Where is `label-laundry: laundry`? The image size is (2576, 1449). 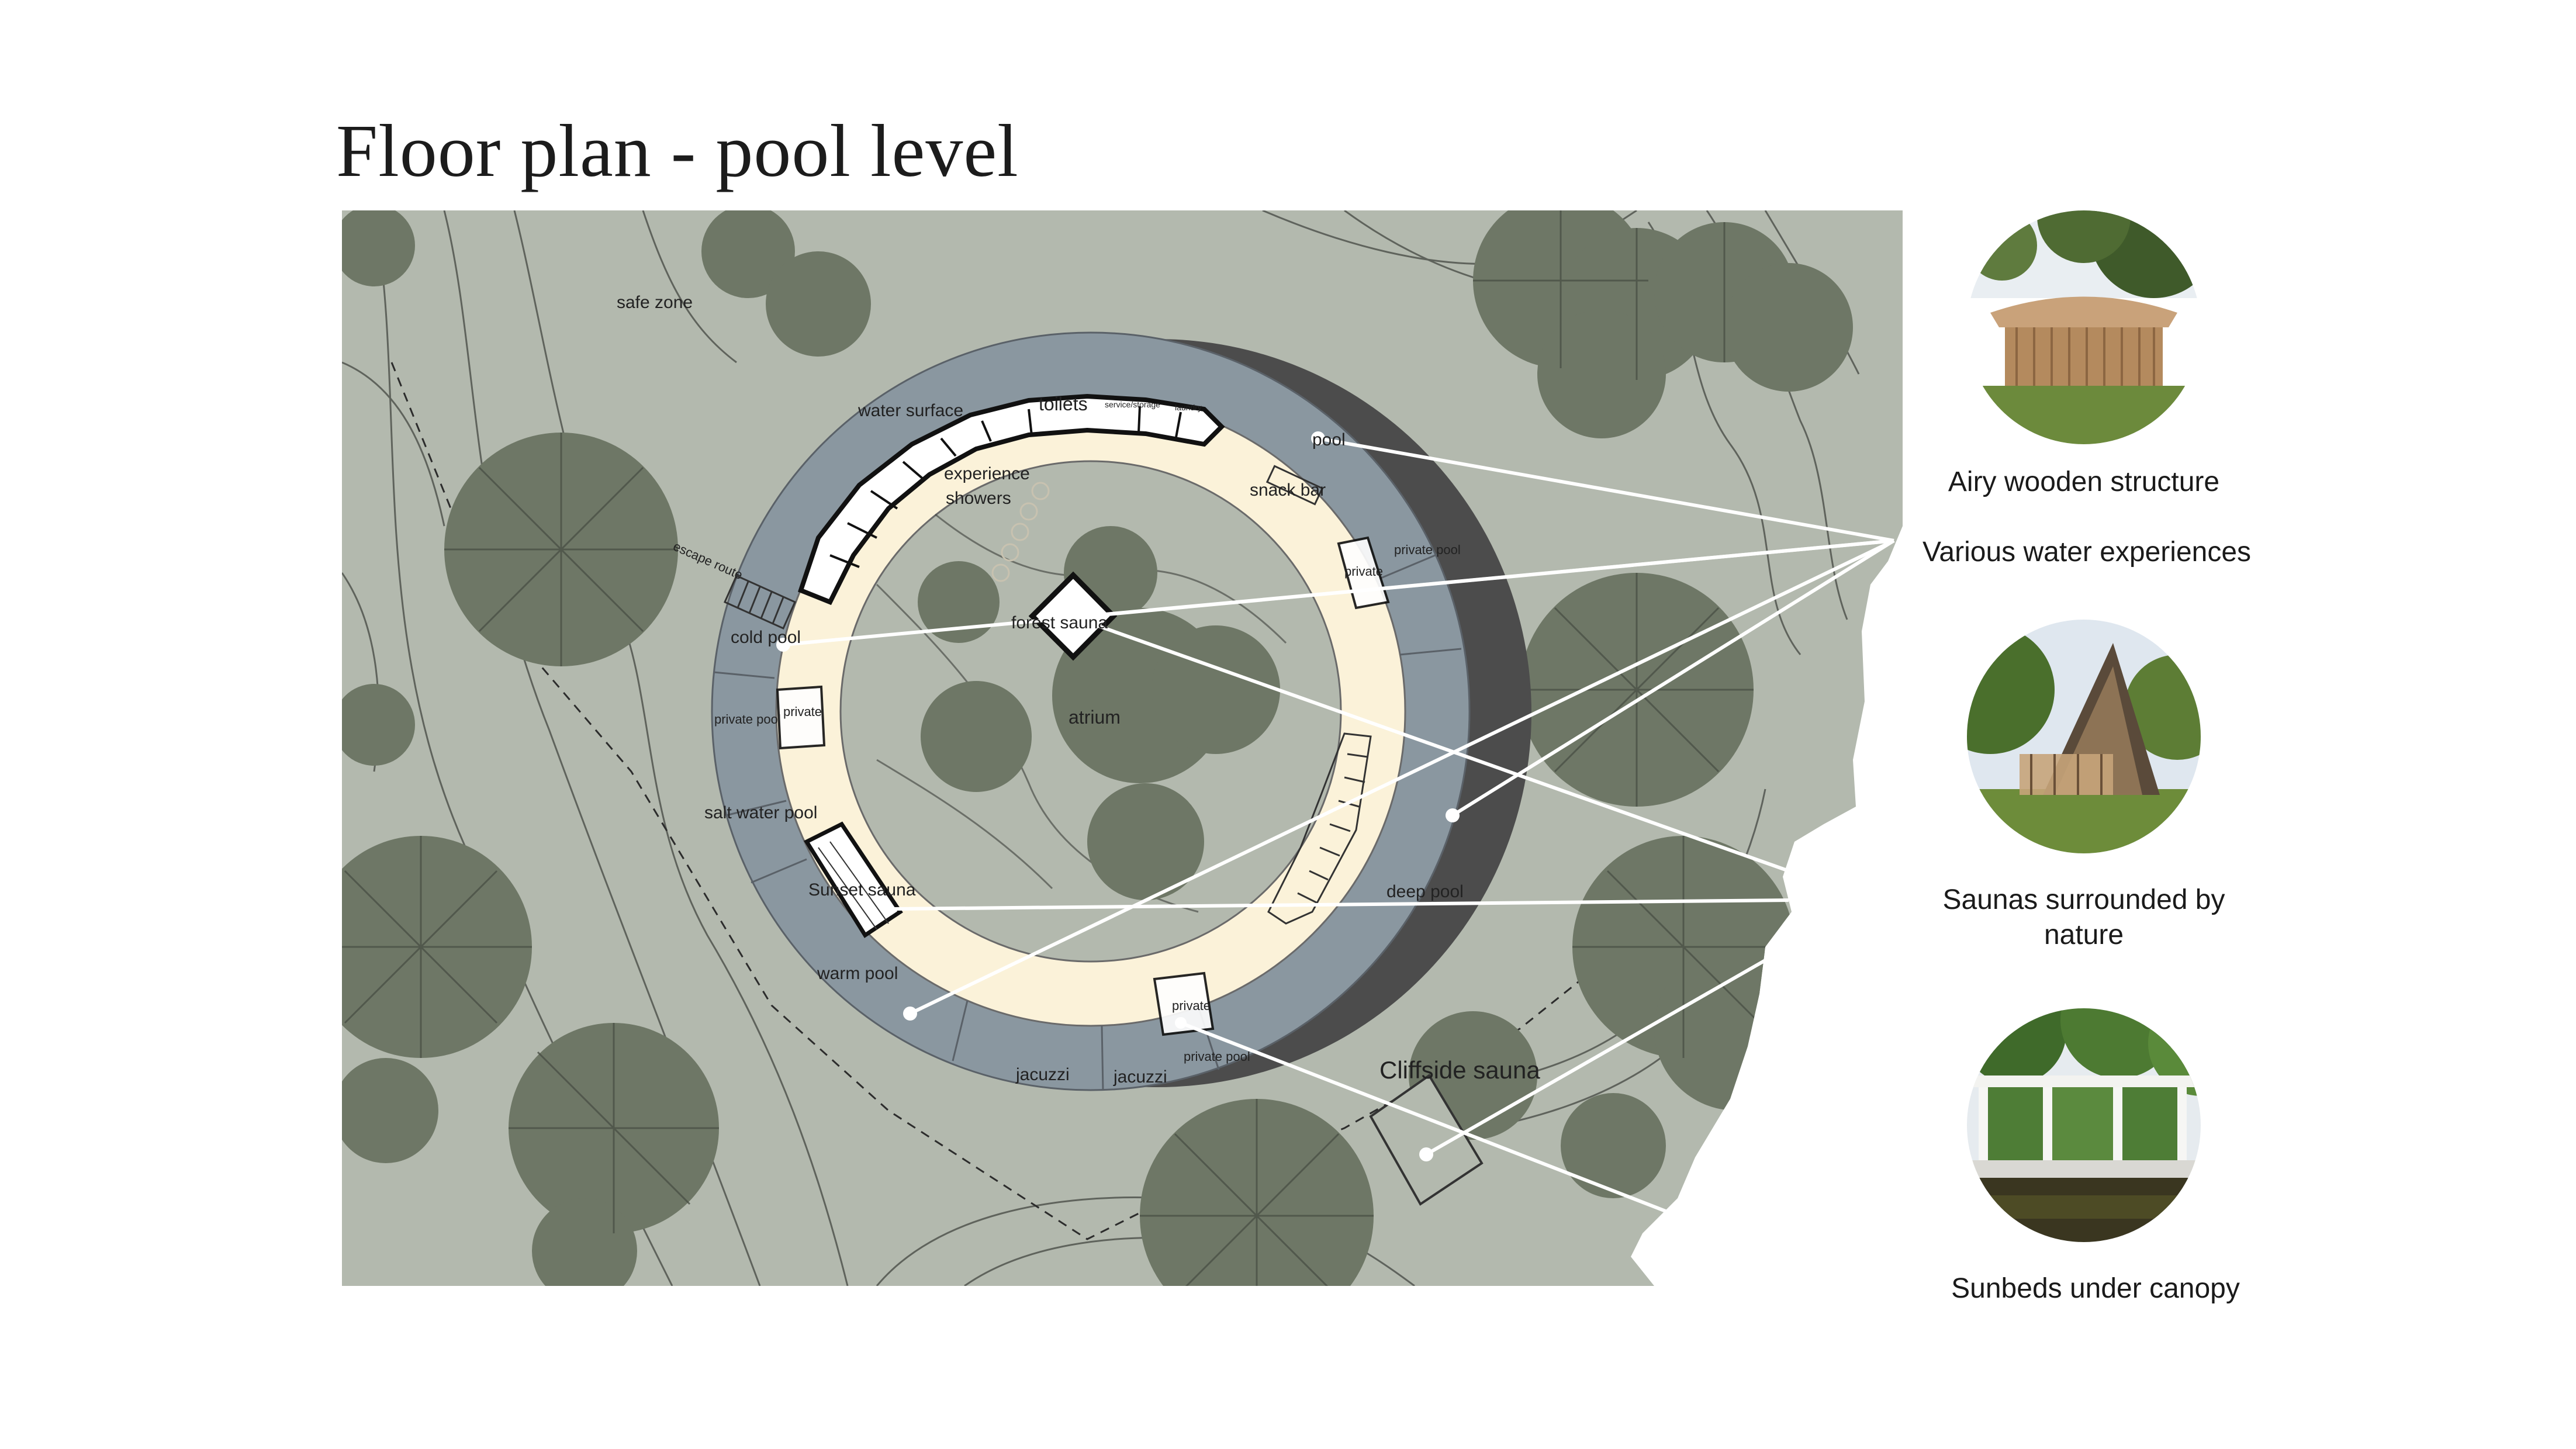
label-laundry: laundry is located at coordinates (1188, 408).